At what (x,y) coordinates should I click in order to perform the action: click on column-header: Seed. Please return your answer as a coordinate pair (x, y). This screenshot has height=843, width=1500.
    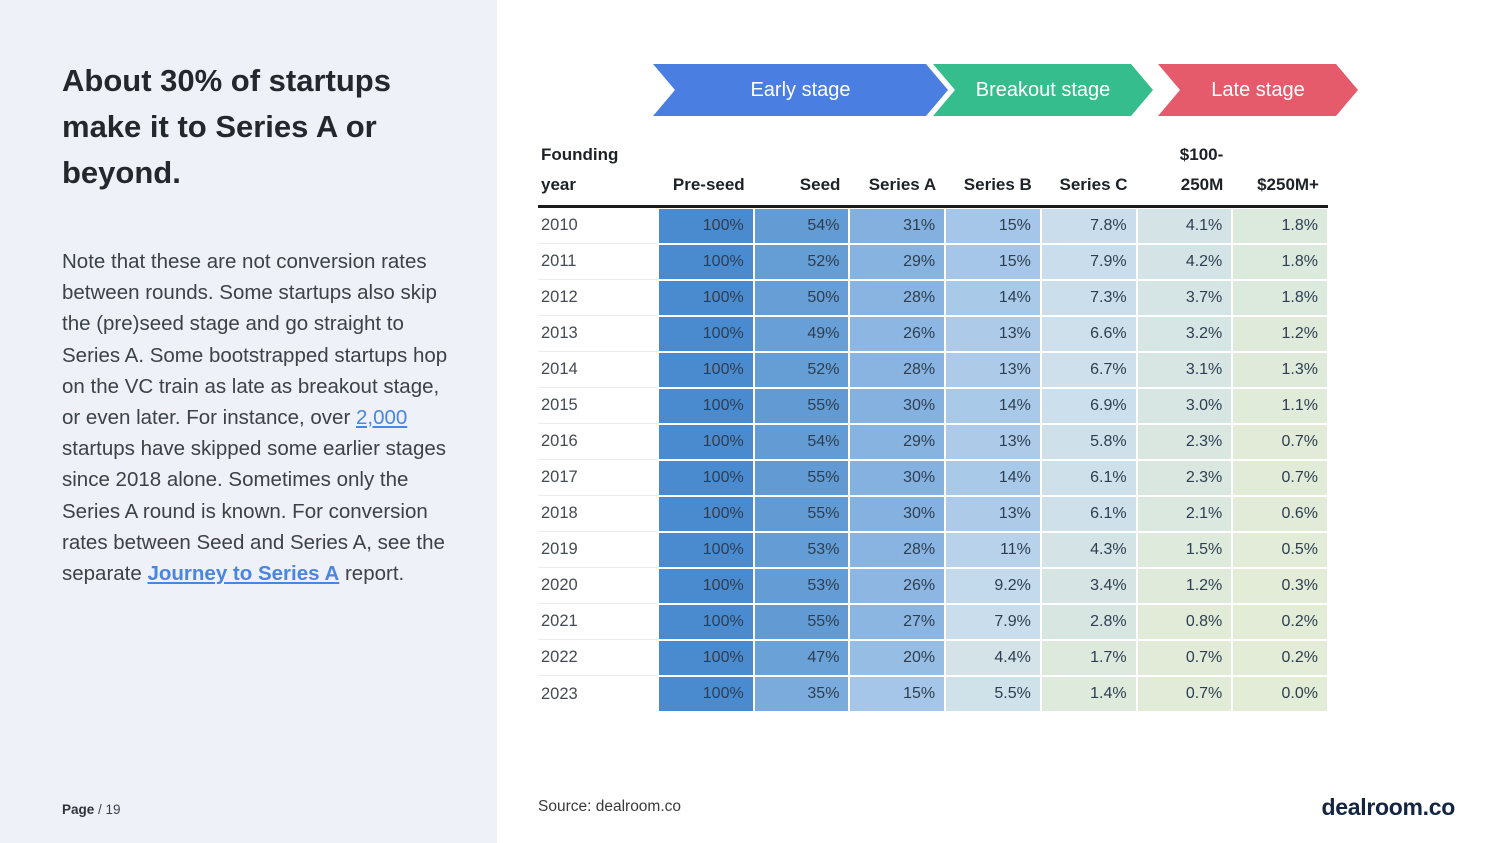
    Looking at the image, I should click on (820, 184).